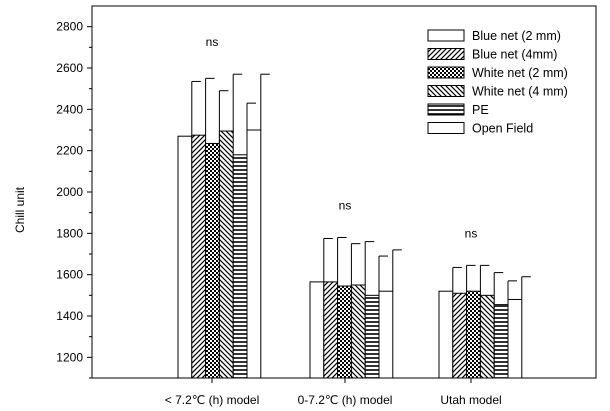 The height and width of the screenshot is (411, 610). I want to click on y-tick-label: 2400, so click(69, 109).